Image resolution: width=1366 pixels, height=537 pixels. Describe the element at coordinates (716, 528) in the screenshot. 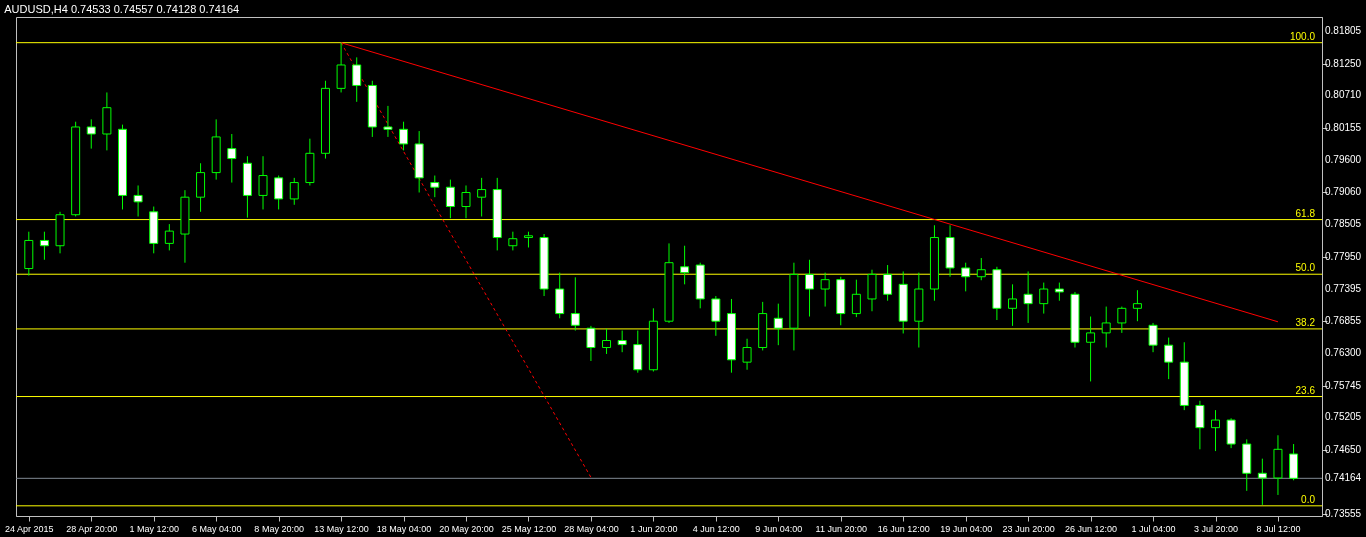

I see `x-tick-label: 4 Jun 12:00` at that location.